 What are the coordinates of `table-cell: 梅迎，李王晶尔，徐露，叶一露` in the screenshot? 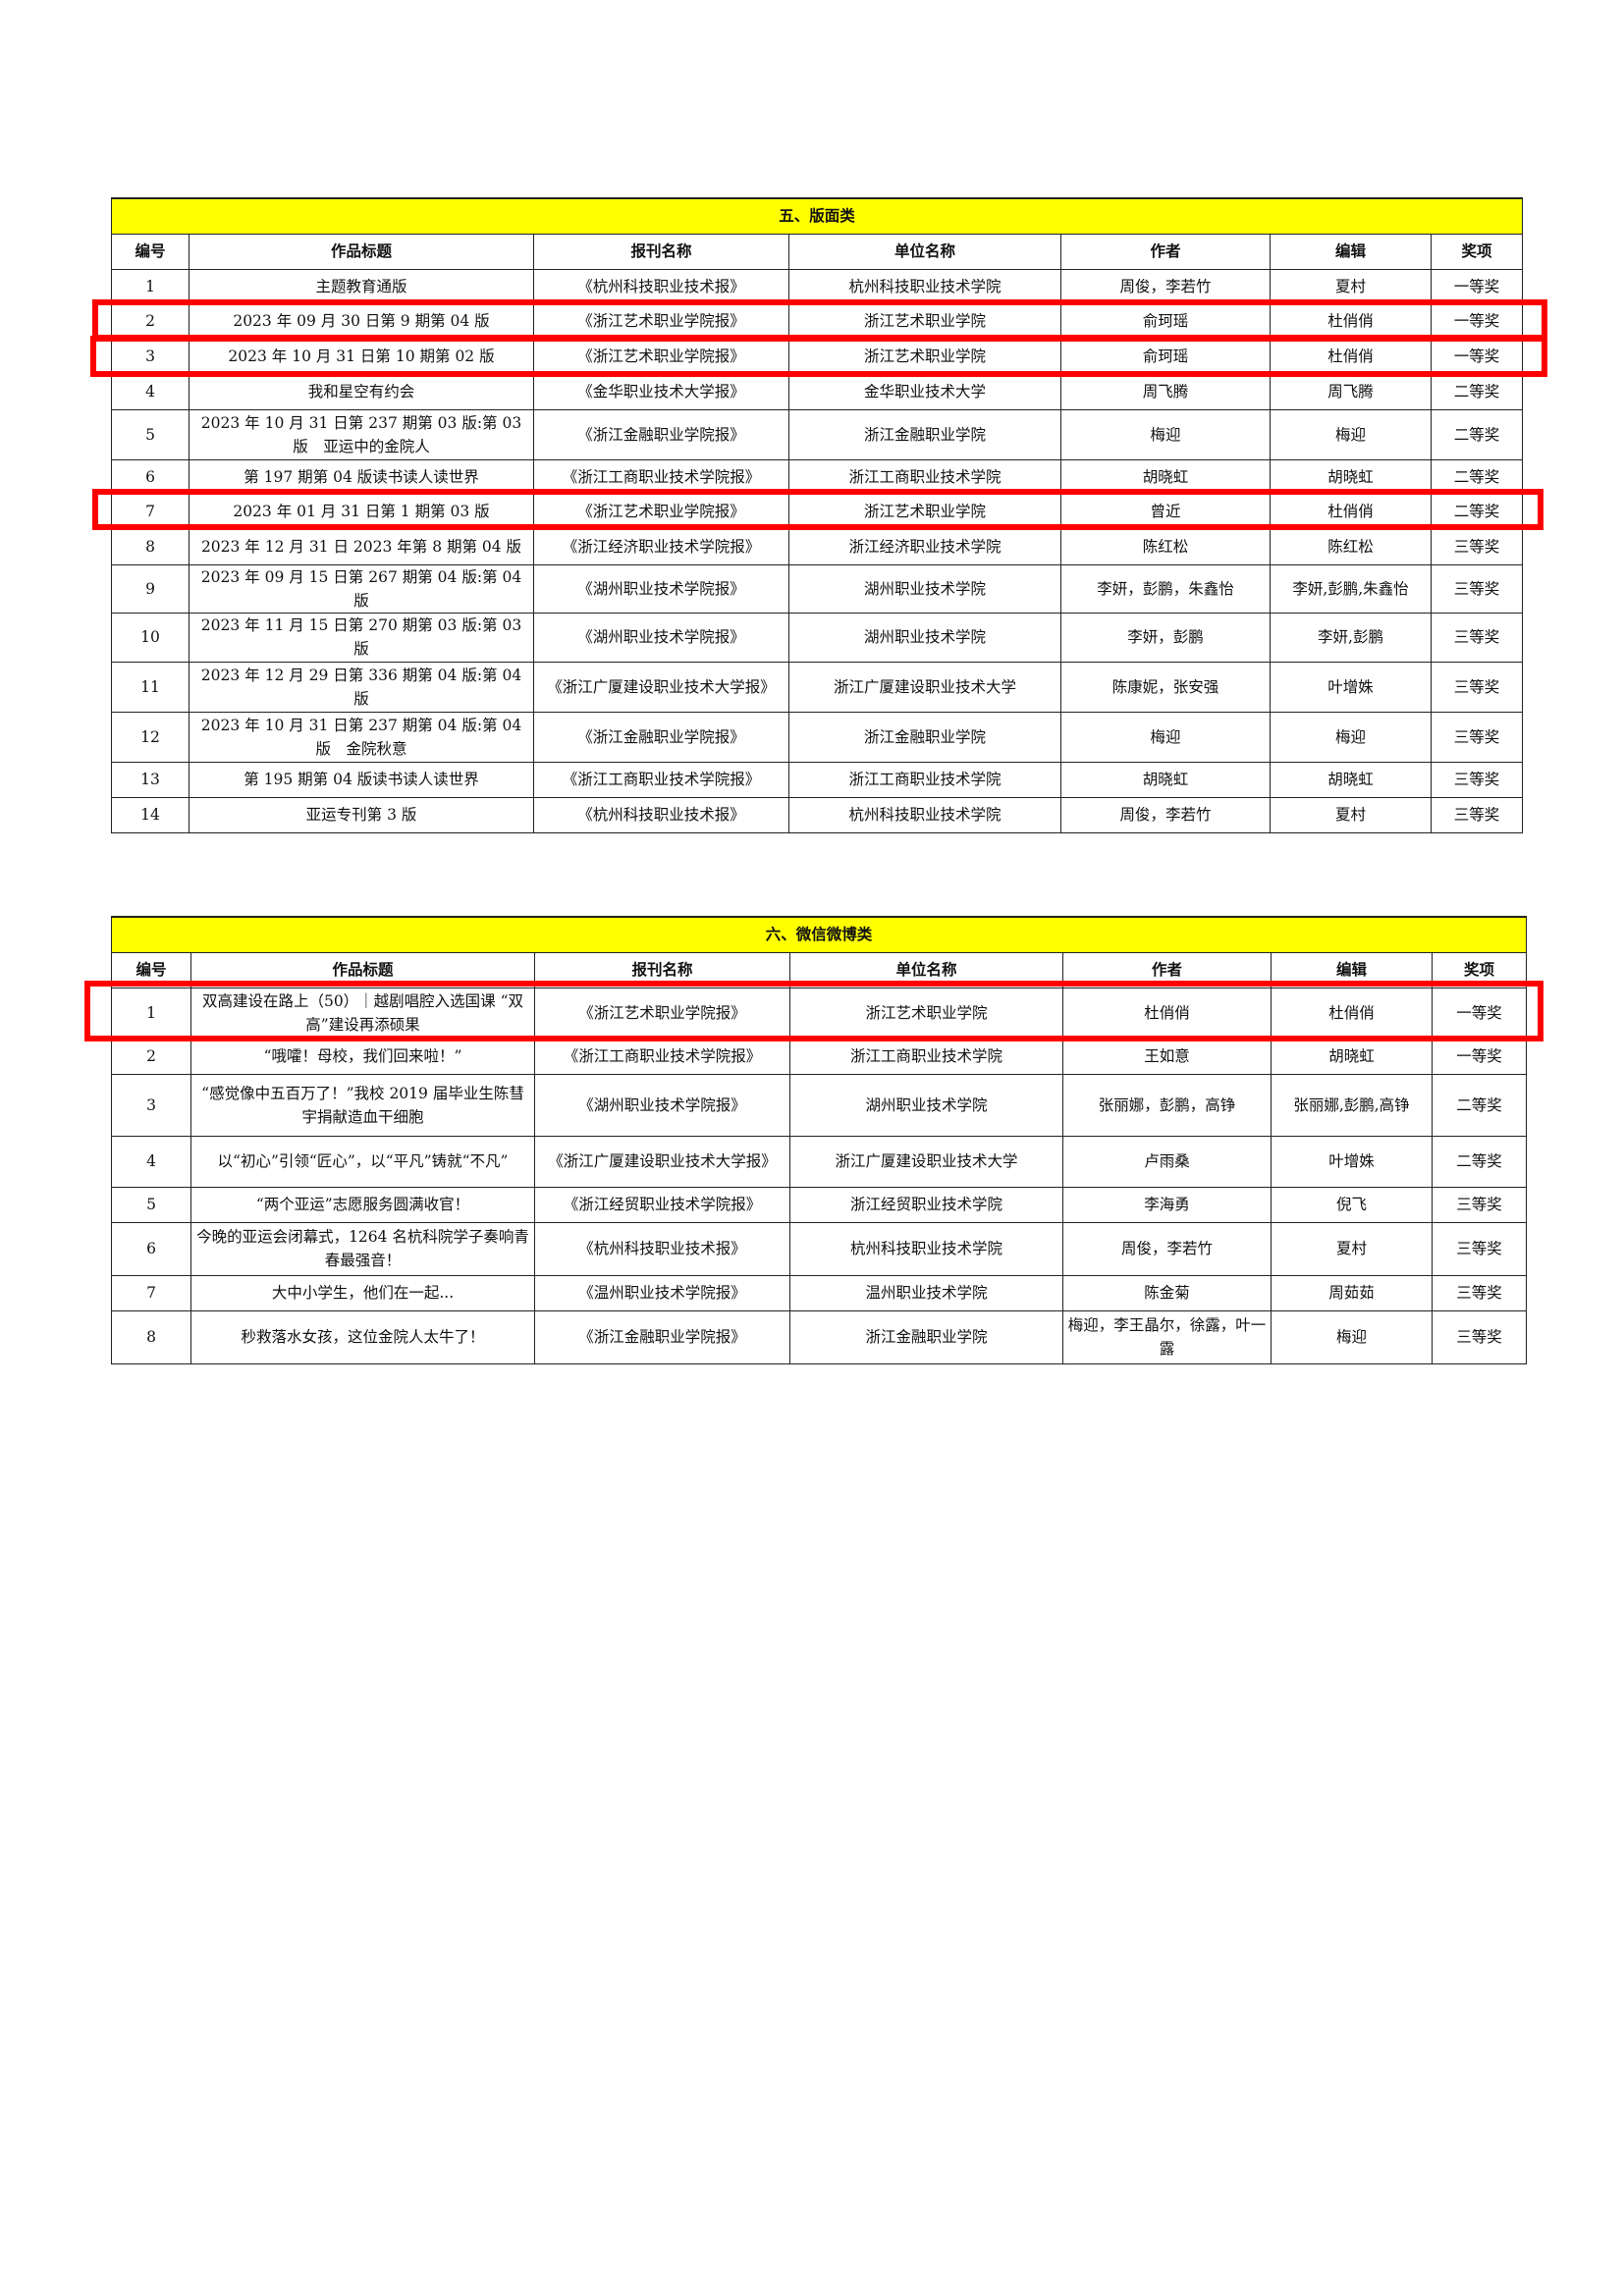 It's located at (1167, 1337).